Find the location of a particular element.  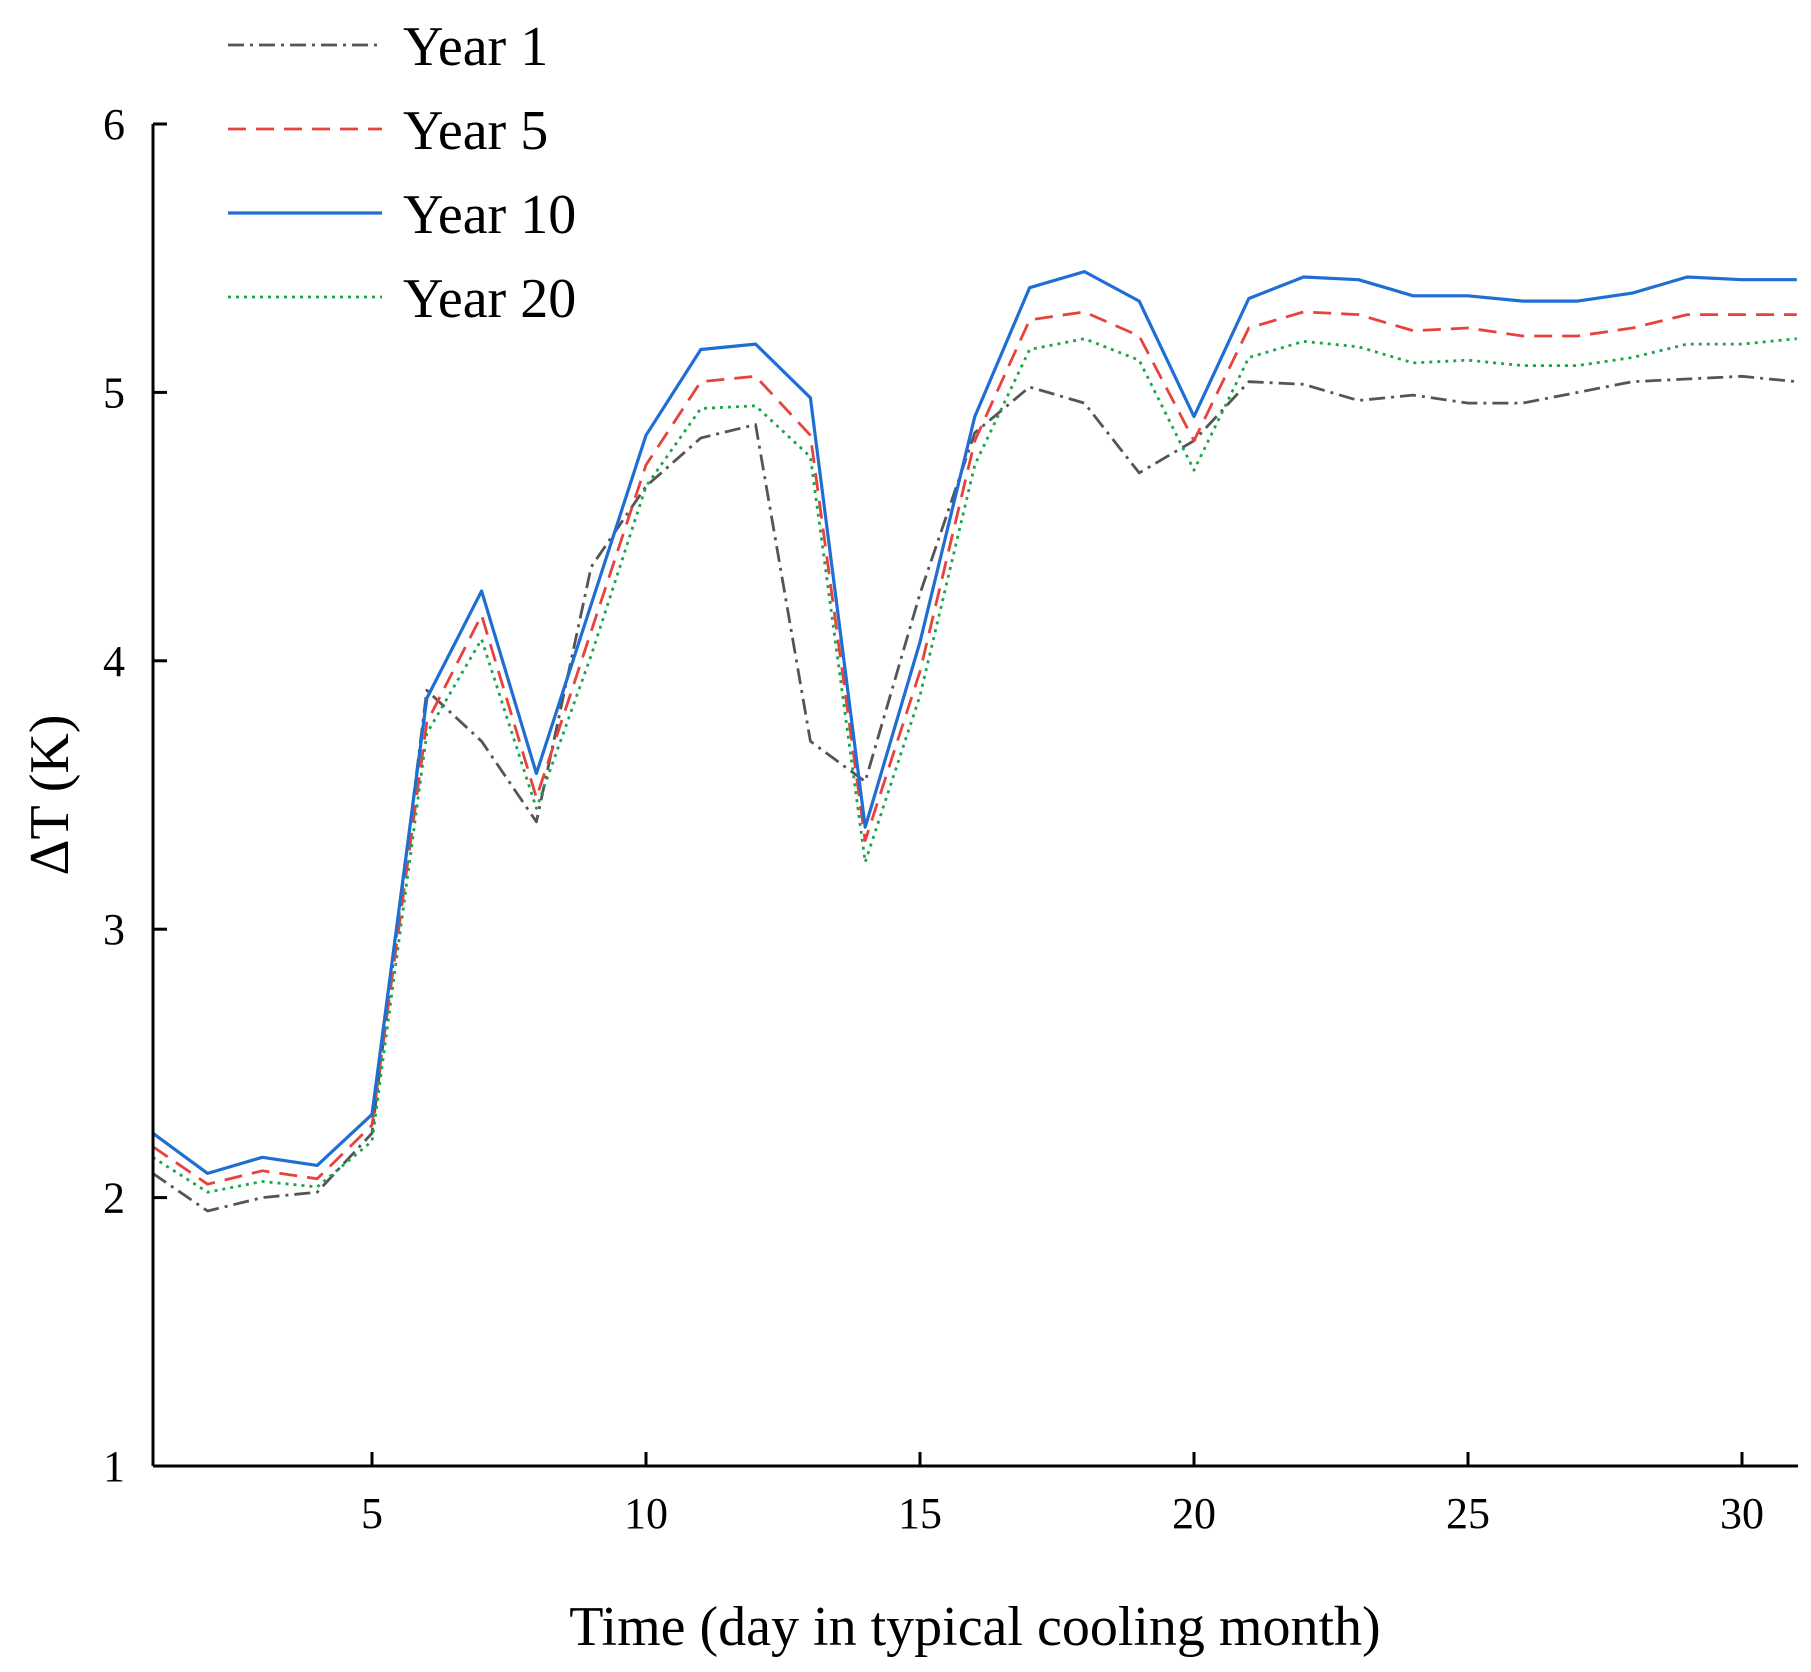

x-tick-label: 15 is located at coordinates (920, 1513).